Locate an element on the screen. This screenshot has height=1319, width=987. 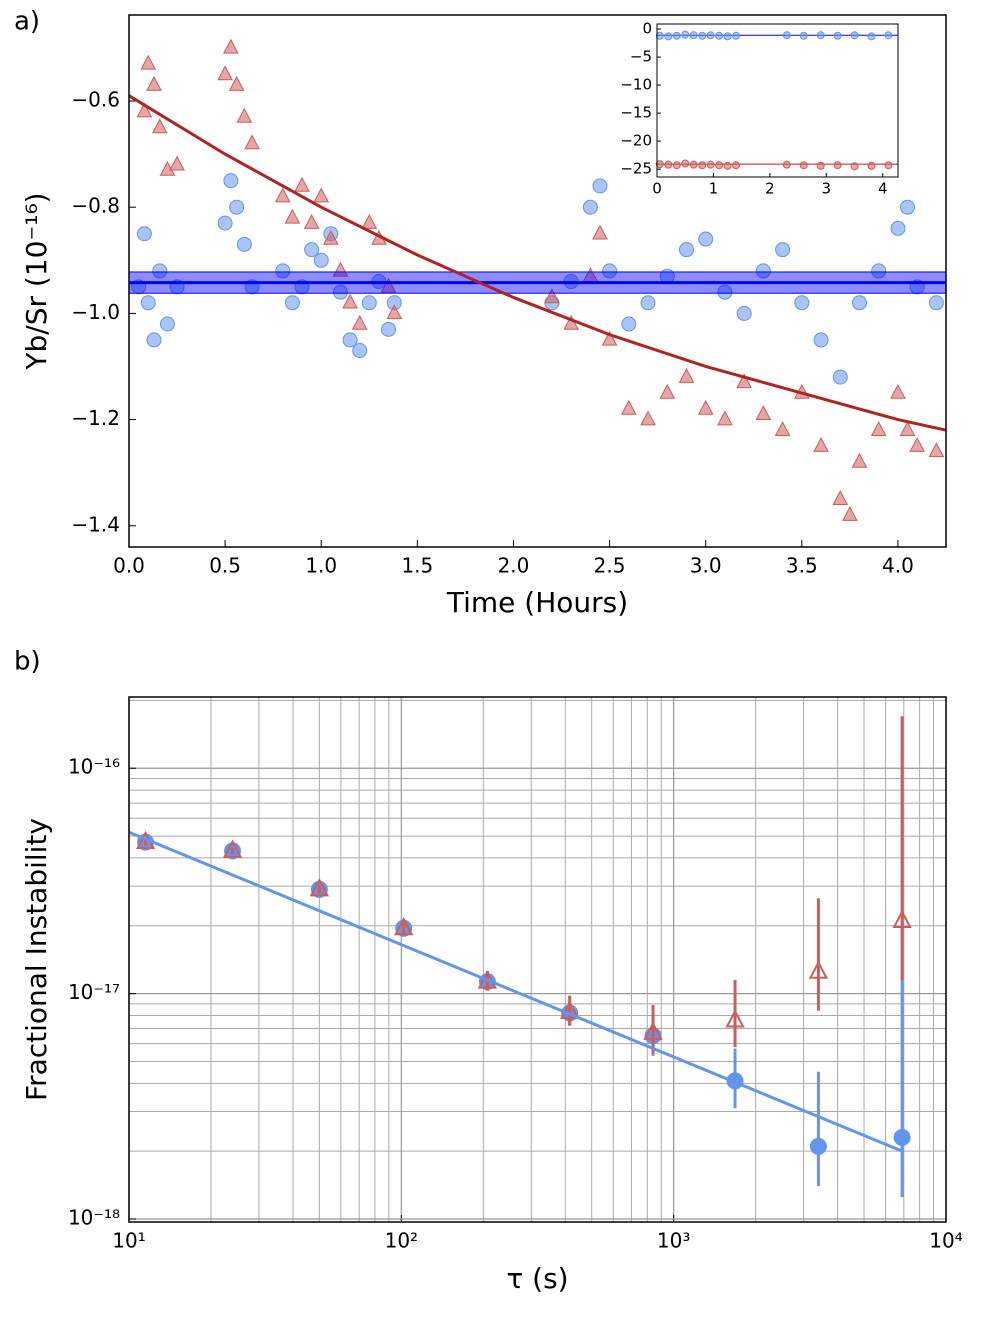
x-tick-label: 4.0 is located at coordinates (898, 566).